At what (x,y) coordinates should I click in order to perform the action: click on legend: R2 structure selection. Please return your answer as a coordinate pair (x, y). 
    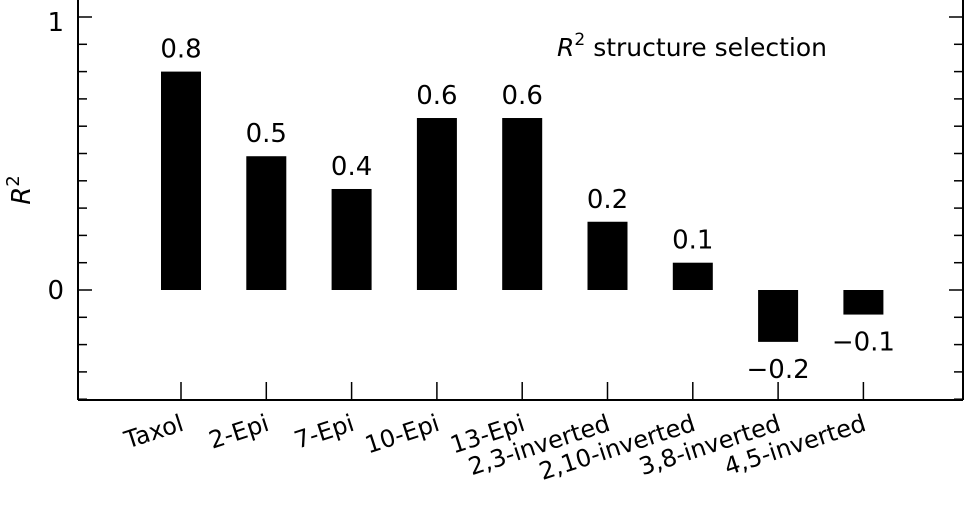
    Looking at the image, I should click on (692, 46).